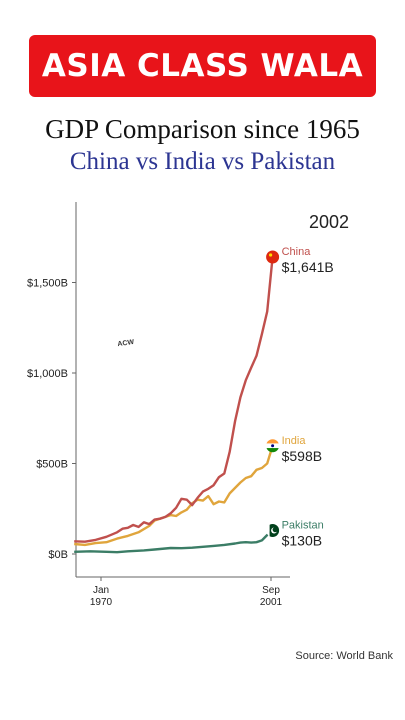  What do you see at coordinates (302, 456) in the screenshot?
I see `series-value-india: $598B` at bounding box center [302, 456].